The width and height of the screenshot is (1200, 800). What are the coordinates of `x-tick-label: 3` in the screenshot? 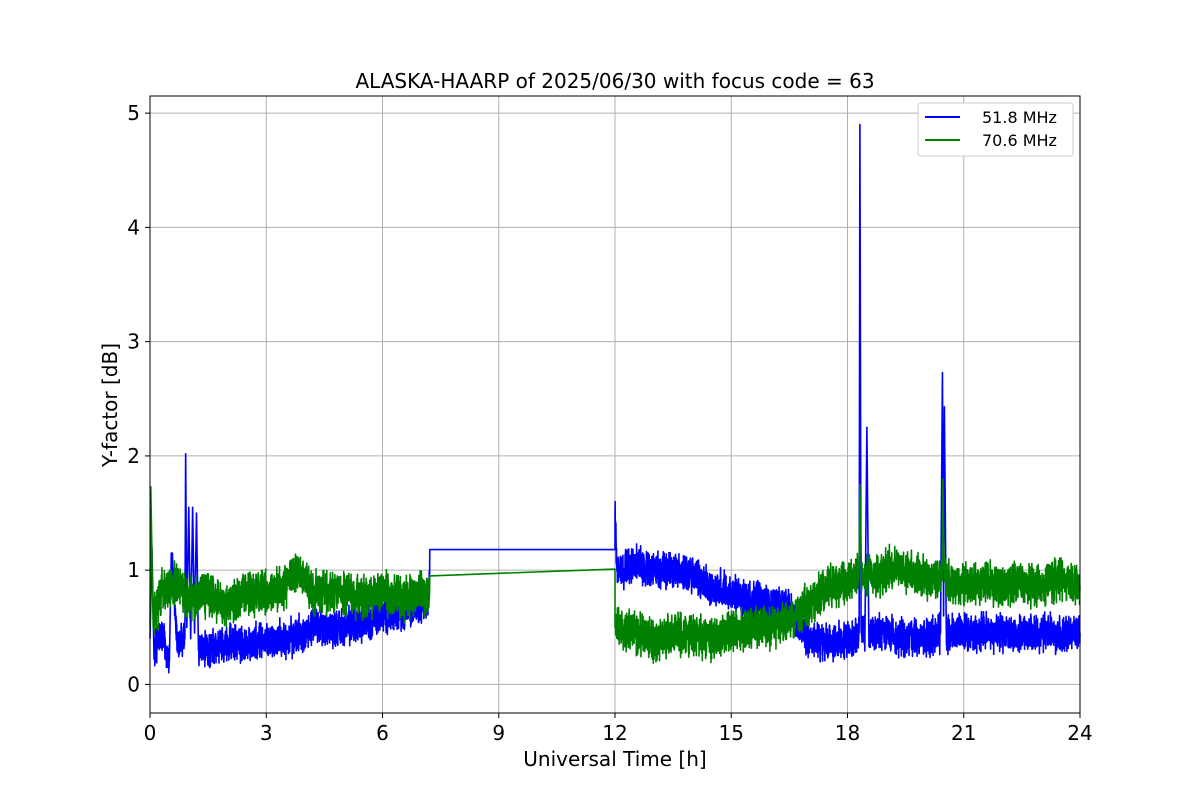 It's located at (266, 733).